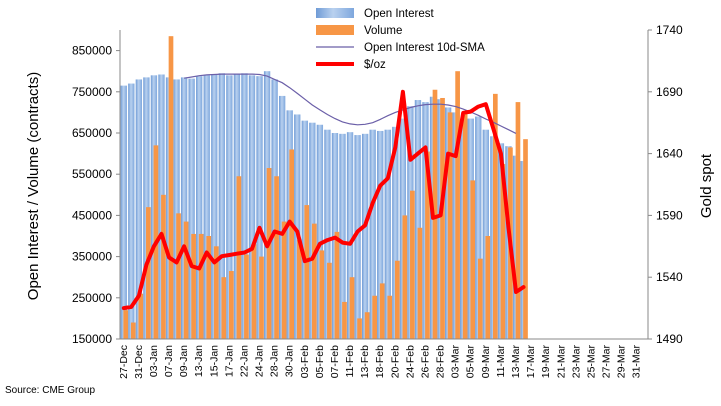 This screenshot has width=721, height=406. What do you see at coordinates (375, 65) in the screenshot?
I see `legend-label: $/oz` at bounding box center [375, 65].